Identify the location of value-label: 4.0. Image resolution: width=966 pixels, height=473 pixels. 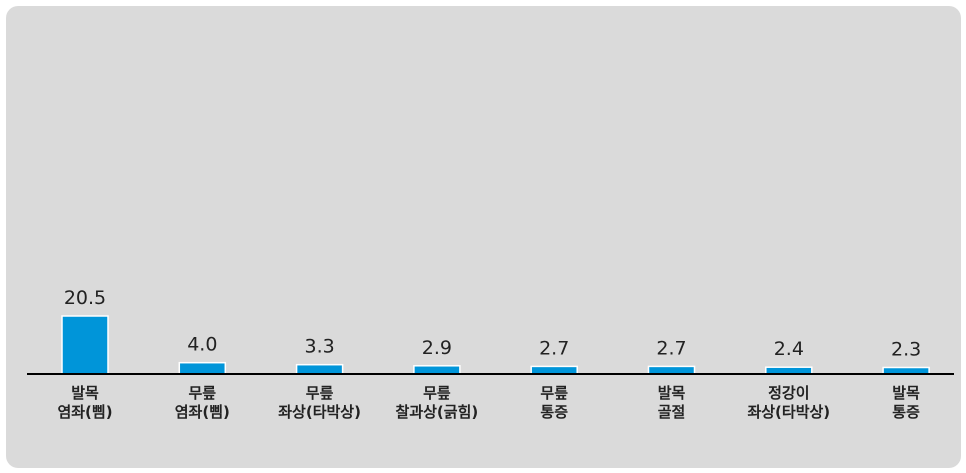
(202, 345).